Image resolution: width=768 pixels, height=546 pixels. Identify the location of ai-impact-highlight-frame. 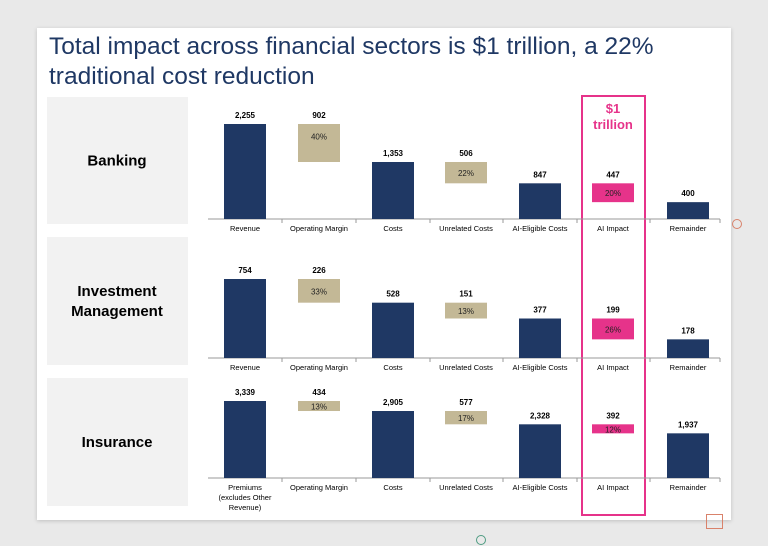
(613, 305).